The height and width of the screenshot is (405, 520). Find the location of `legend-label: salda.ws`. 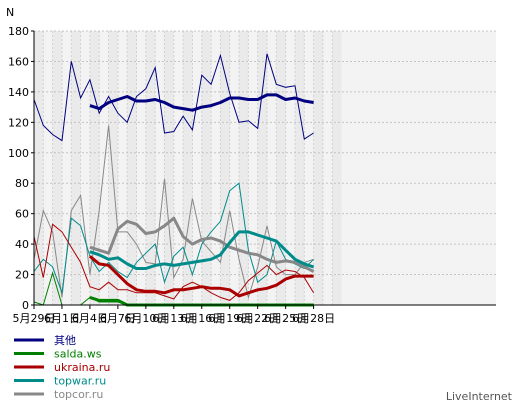

legend-label: salda.ws is located at coordinates (78, 354).